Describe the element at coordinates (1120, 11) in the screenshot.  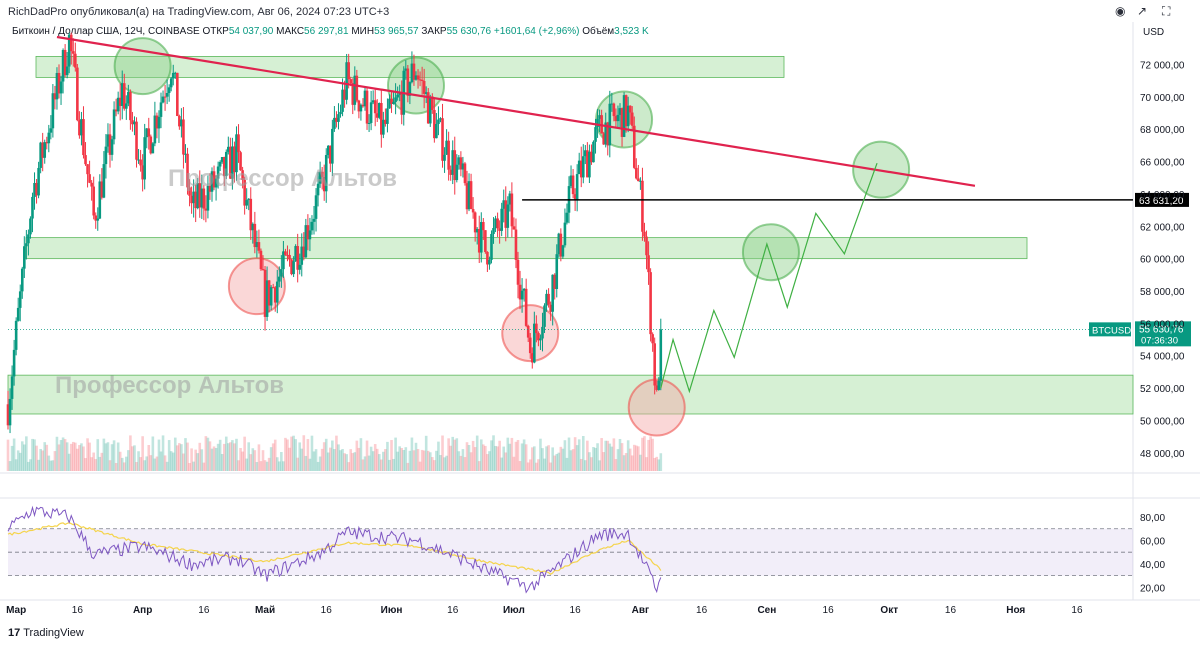
I see `camera-icon: ◉` at that location.